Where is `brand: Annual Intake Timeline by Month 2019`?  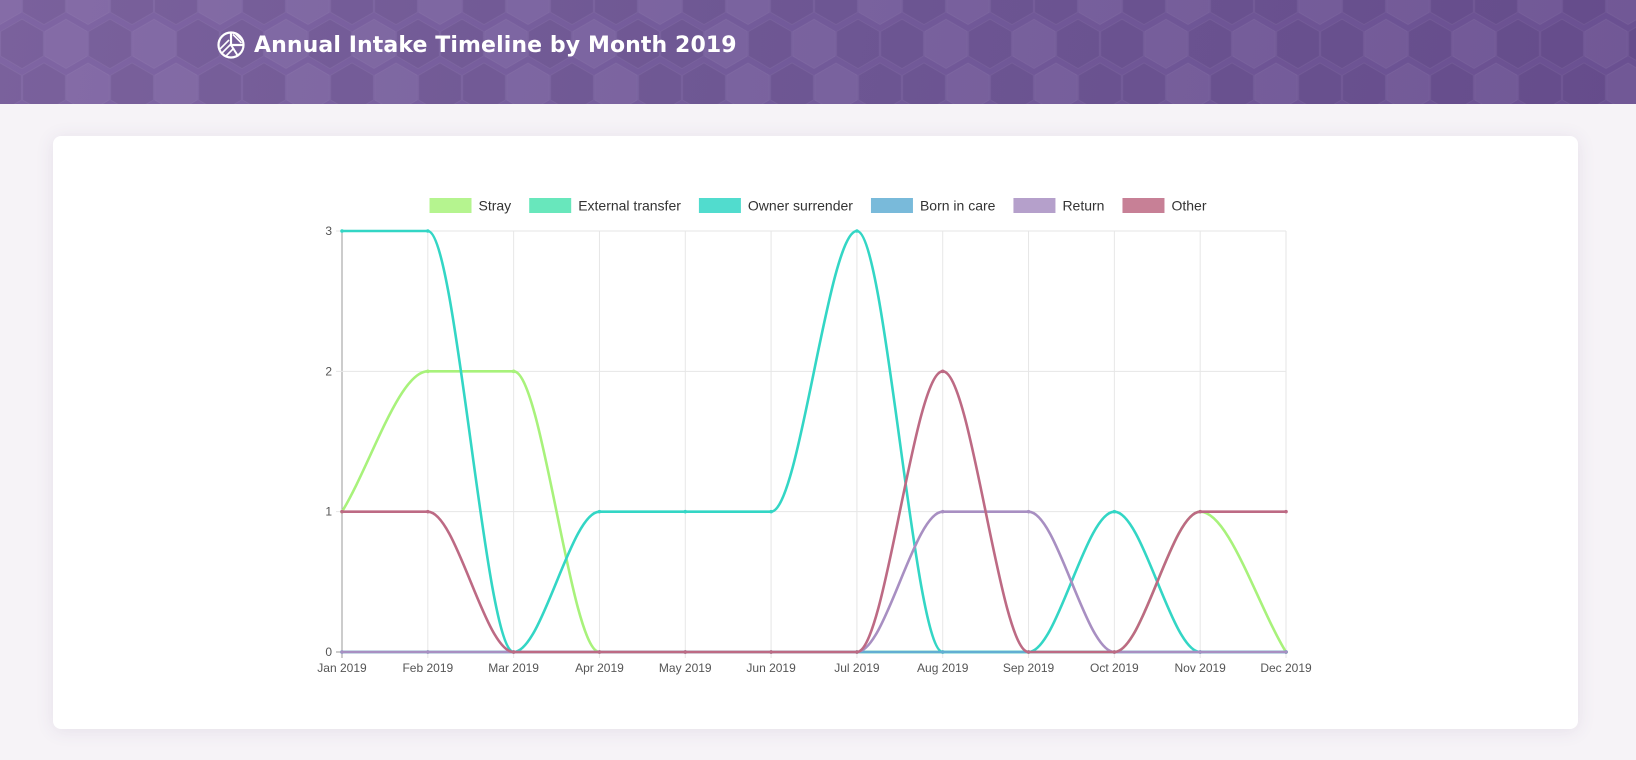 brand: Annual Intake Timeline by Month 2019 is located at coordinates (476, 45).